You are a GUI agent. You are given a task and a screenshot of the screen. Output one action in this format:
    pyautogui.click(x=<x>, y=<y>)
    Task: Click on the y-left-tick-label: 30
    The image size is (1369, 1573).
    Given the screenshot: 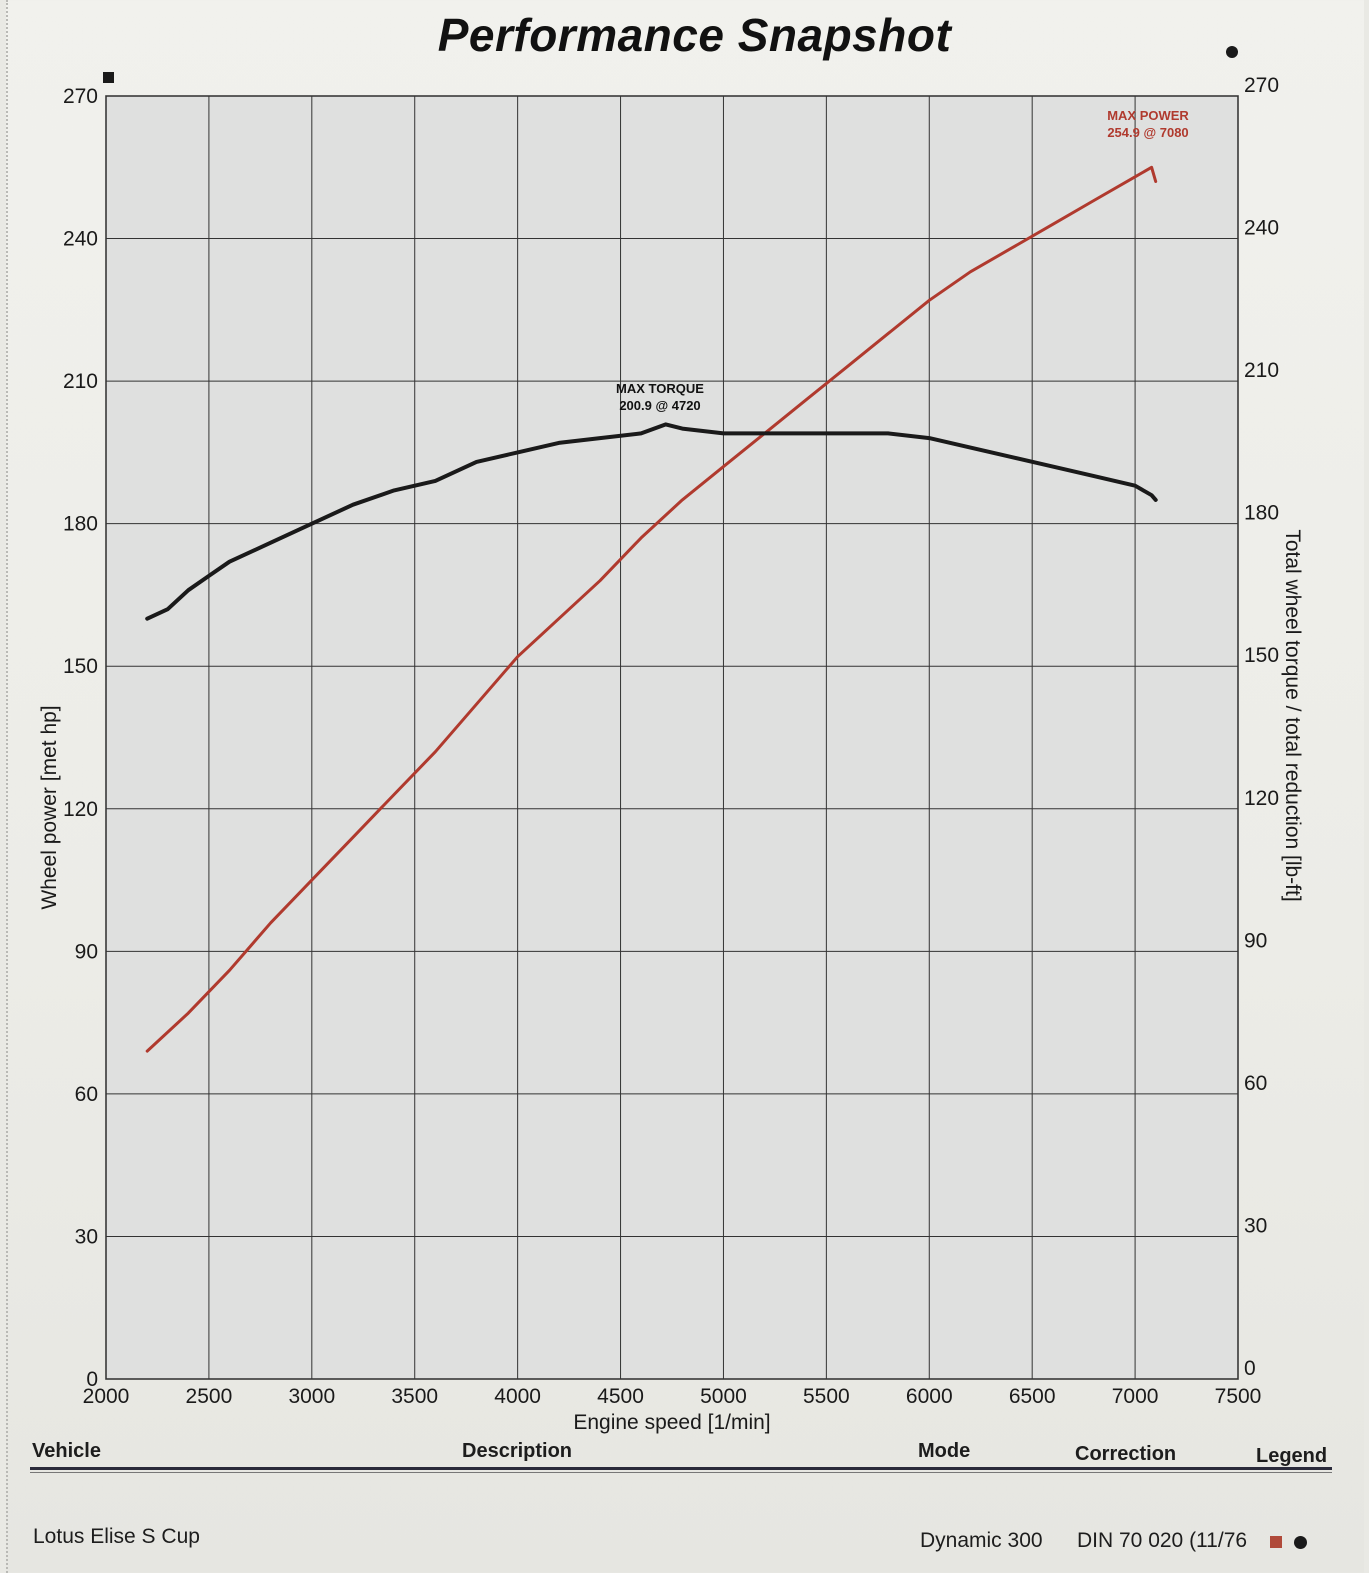 What is the action you would take?
    pyautogui.click(x=86, y=1236)
    